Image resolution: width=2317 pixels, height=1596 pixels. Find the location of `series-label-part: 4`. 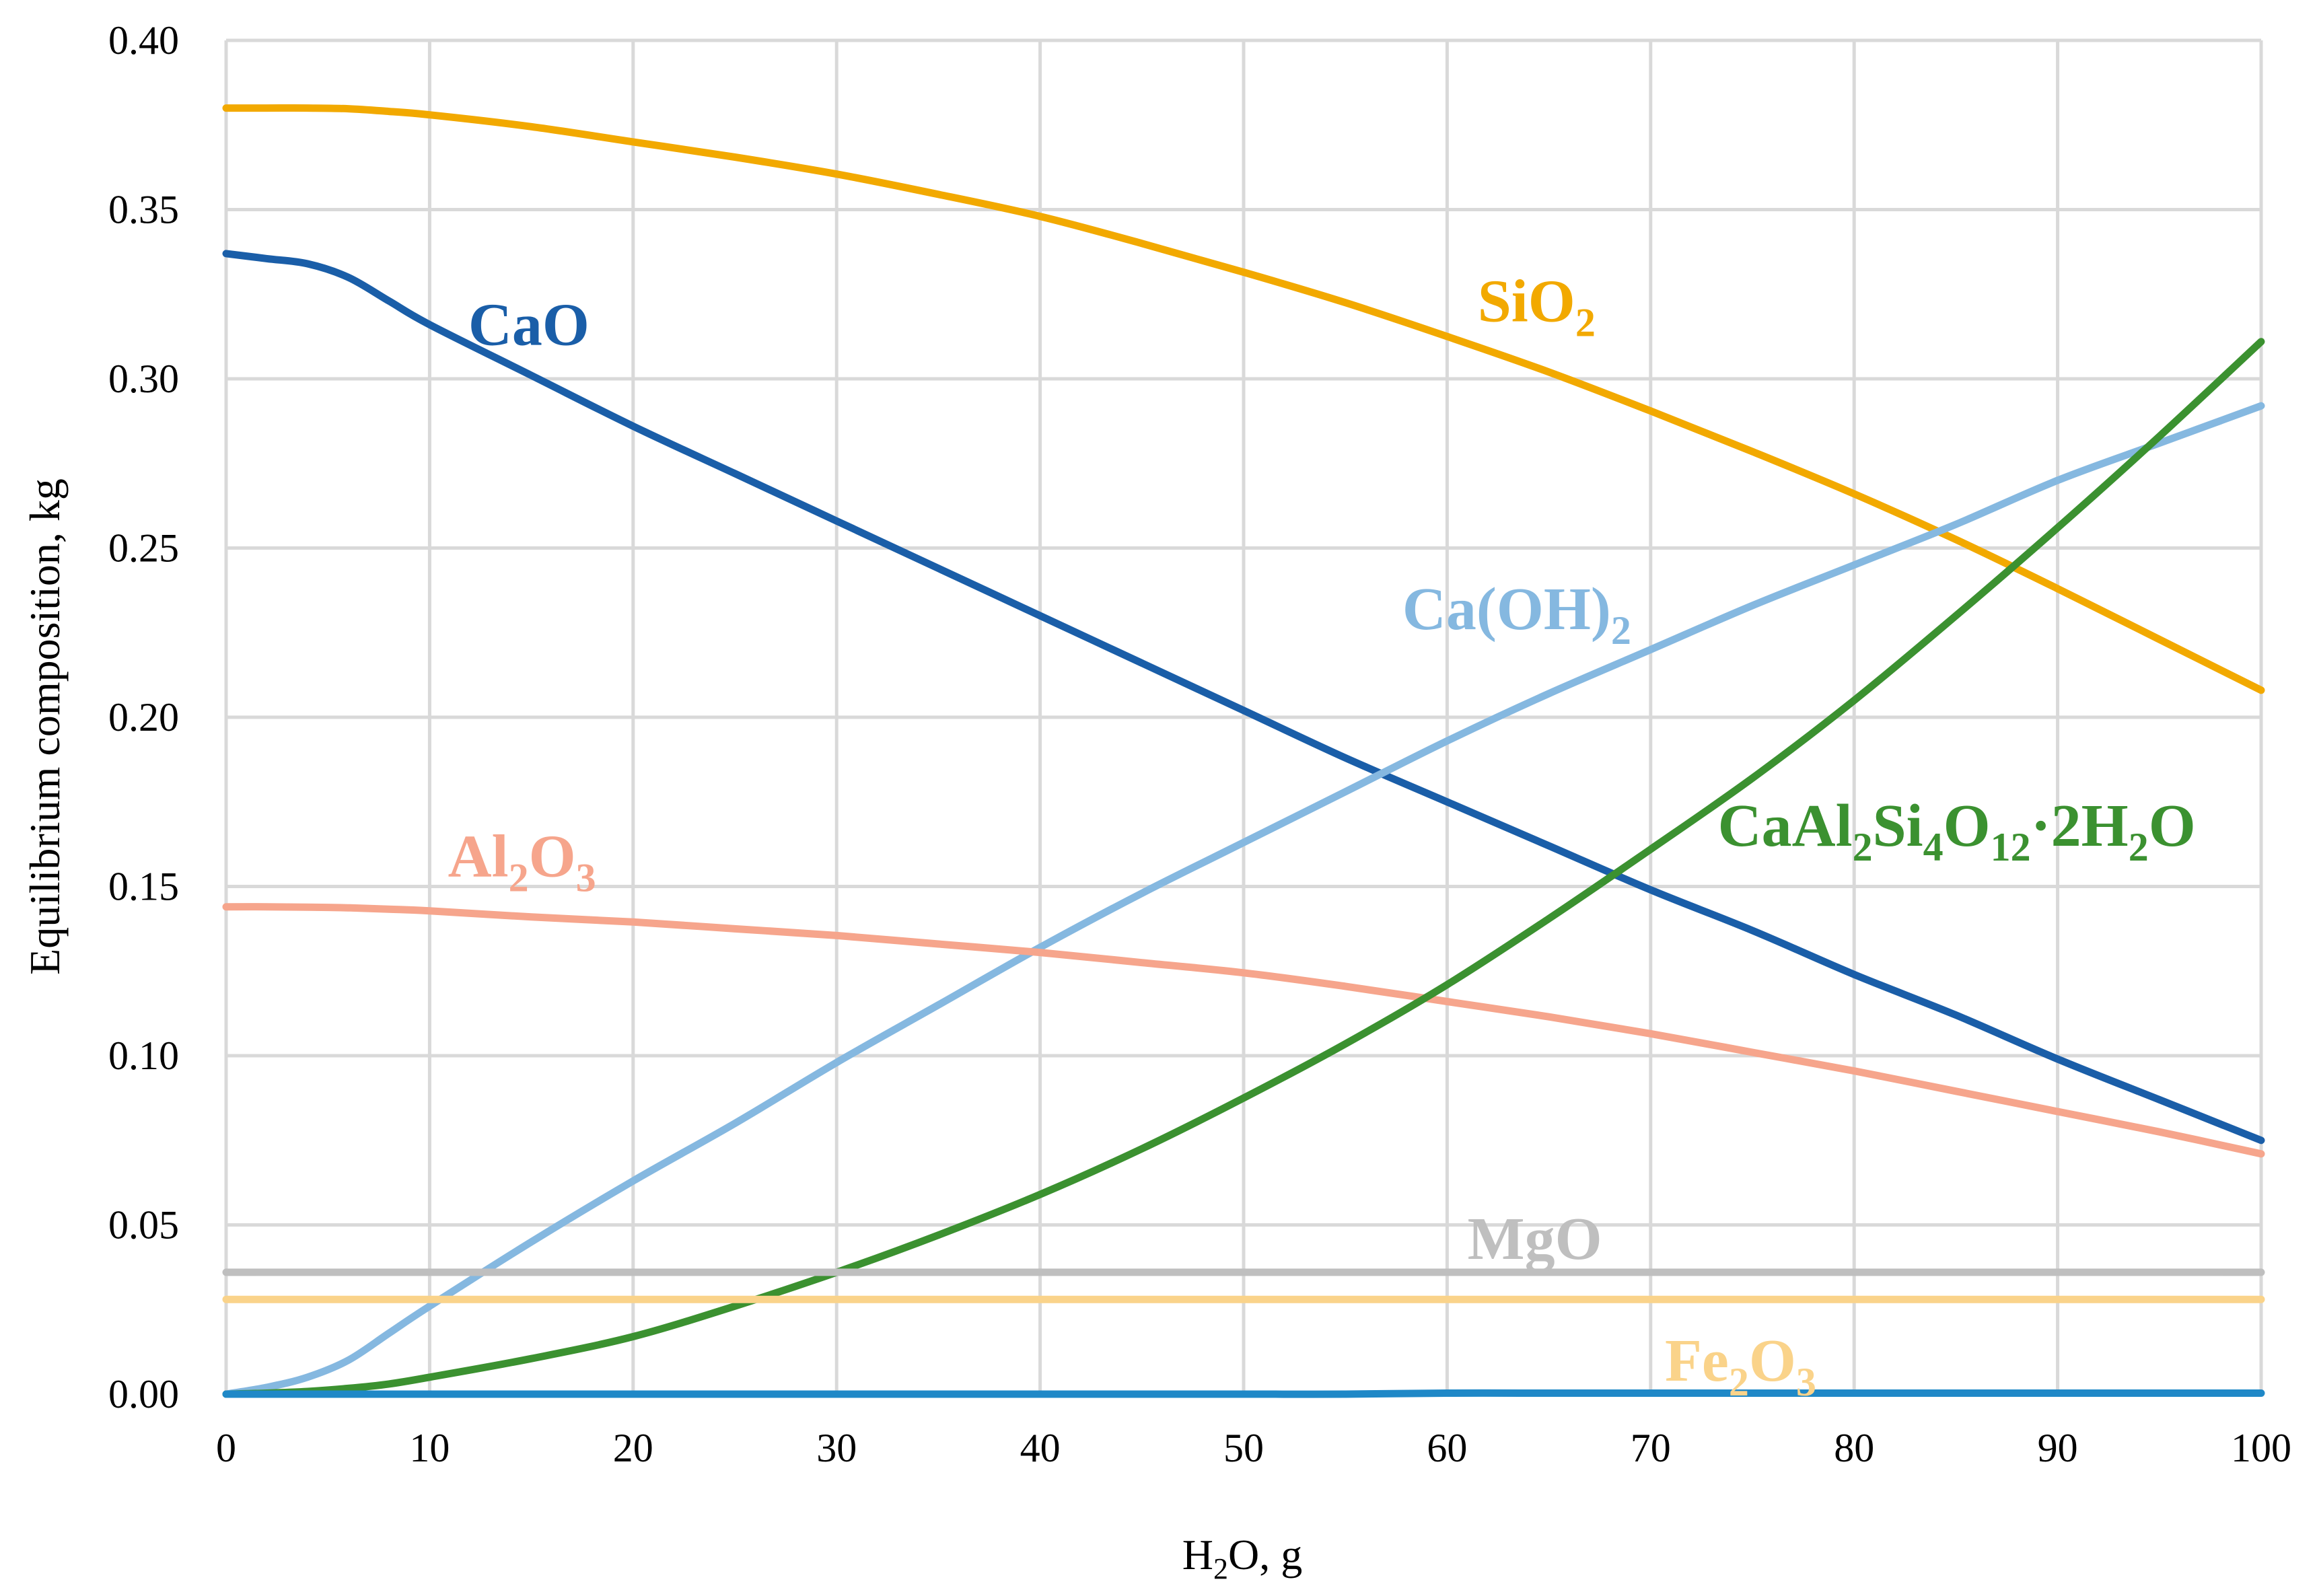

series-label-part: 4 is located at coordinates (1933, 847).